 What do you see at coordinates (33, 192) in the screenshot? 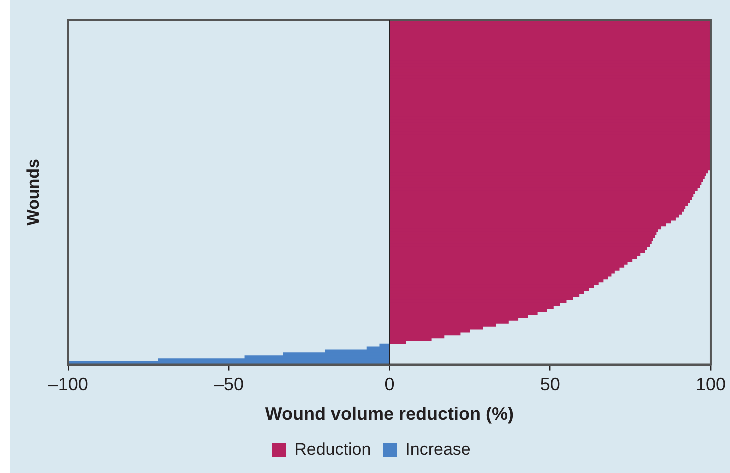
I see `y-axis-title: Wounds` at bounding box center [33, 192].